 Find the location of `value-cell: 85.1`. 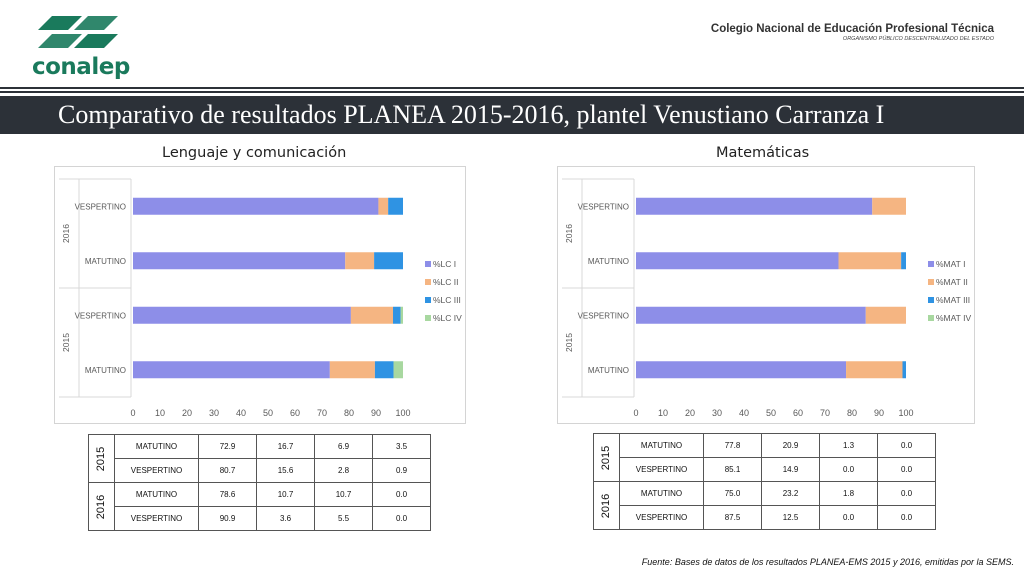

value-cell: 85.1 is located at coordinates (732, 469).